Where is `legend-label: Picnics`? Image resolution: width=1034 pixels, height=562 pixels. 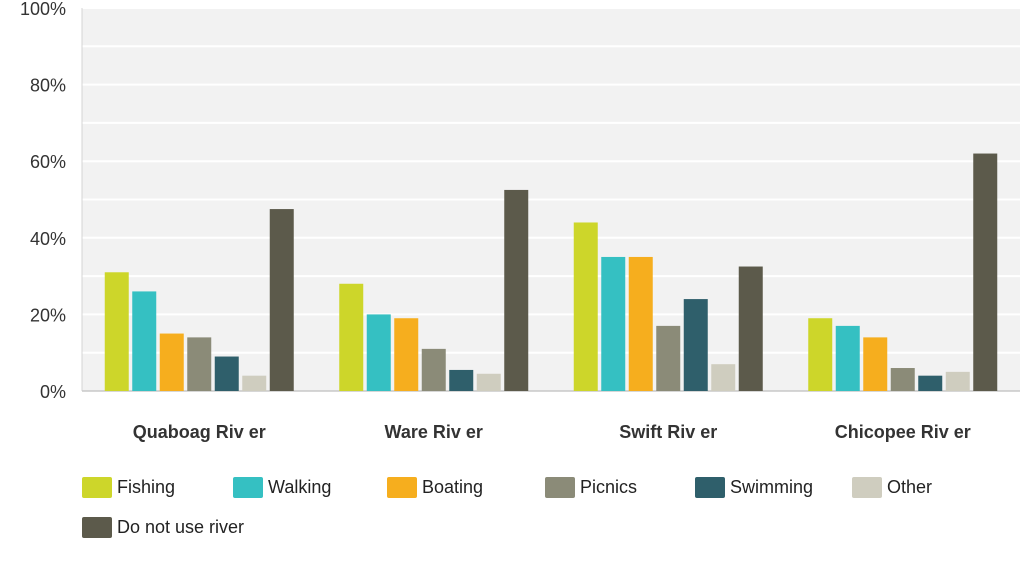
legend-label: Picnics is located at coordinates (608, 487).